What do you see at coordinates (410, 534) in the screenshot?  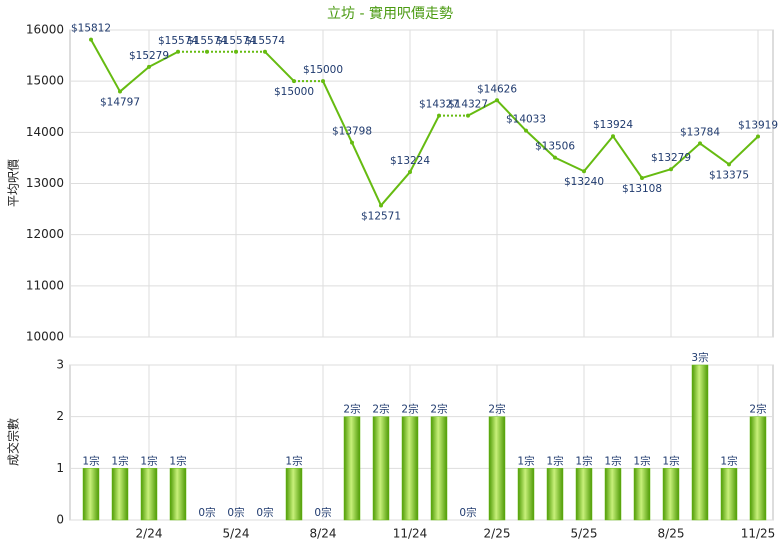 I see `x-tick-label: 11/24` at bounding box center [410, 534].